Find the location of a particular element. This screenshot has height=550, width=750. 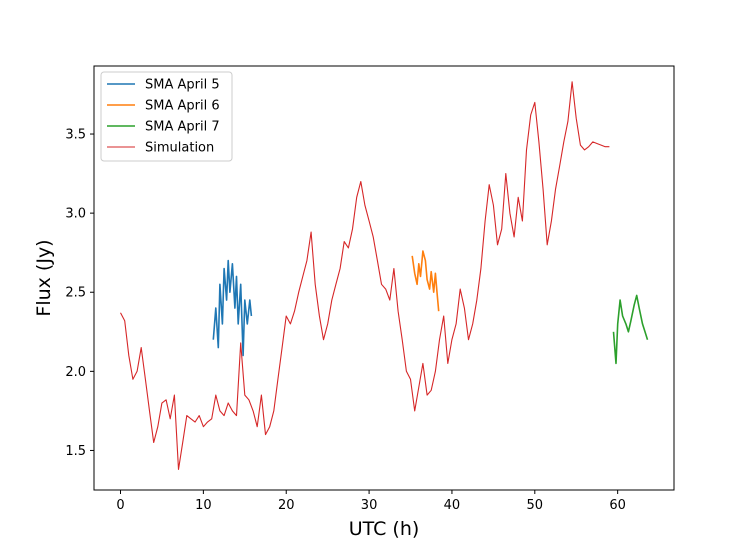

y-axis-title: Flux (Jy) is located at coordinates (44, 277).